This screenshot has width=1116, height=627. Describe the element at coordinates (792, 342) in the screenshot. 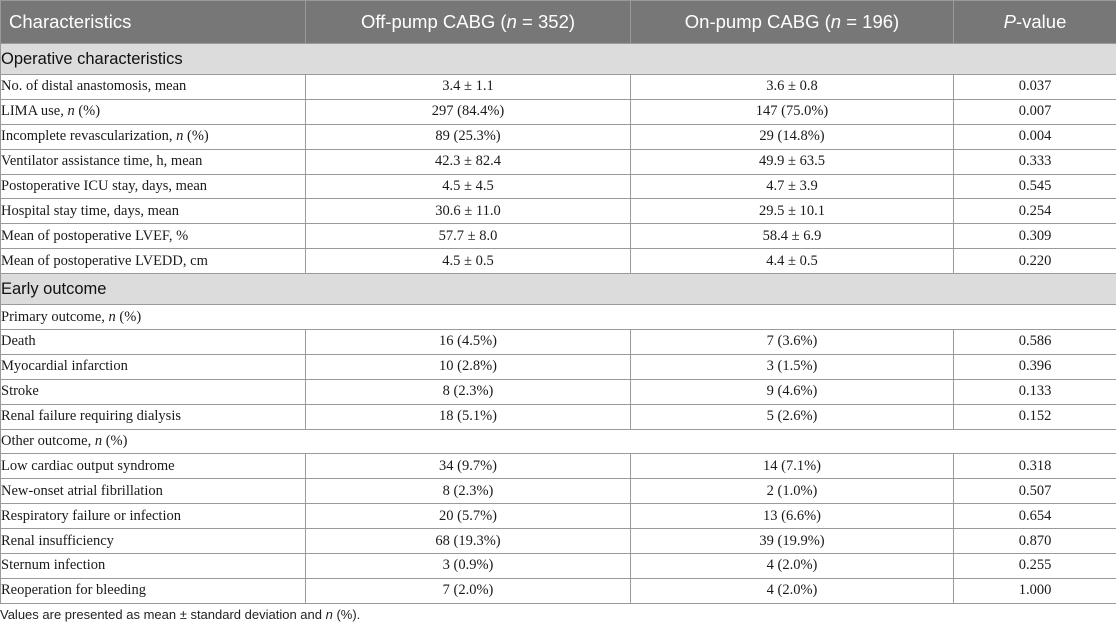

I see `on-pump-value: 7 (3.6%)` at that location.